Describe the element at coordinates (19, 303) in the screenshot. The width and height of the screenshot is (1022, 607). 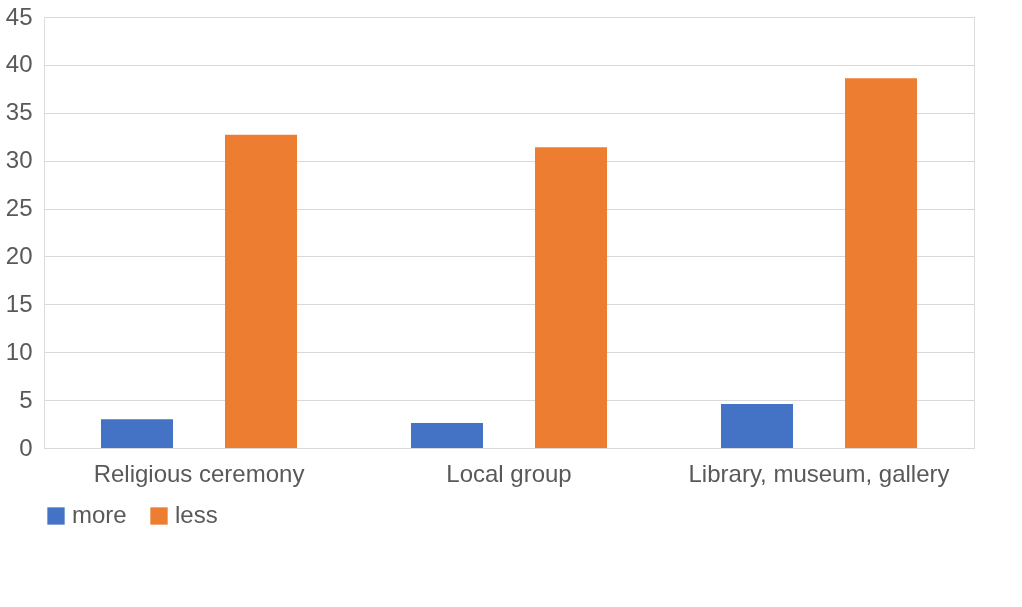
I see `y-tick-label: 15` at that location.